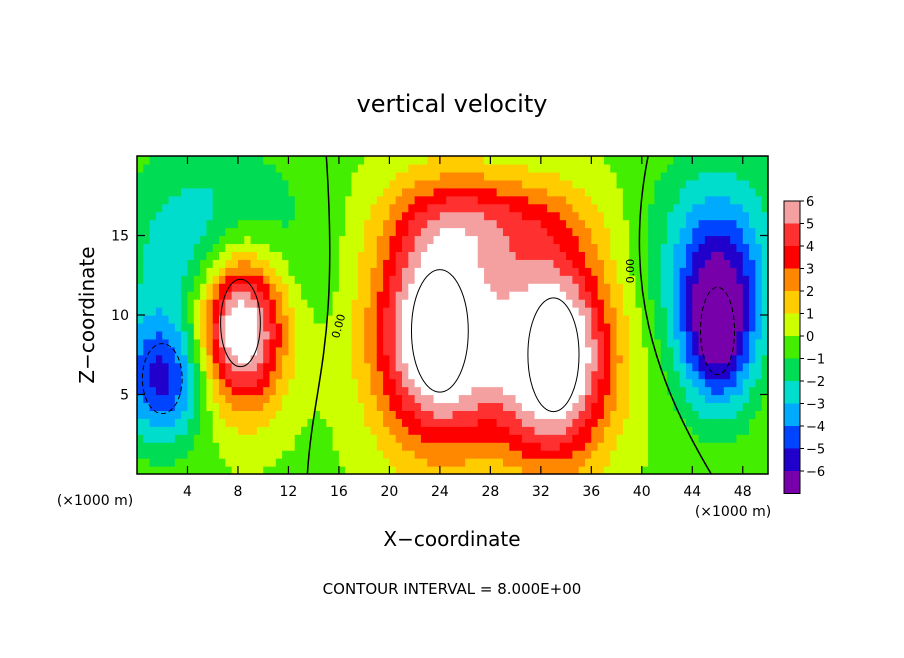 This screenshot has height=658, width=904. I want to click on x-tick-label: 4, so click(187, 492).